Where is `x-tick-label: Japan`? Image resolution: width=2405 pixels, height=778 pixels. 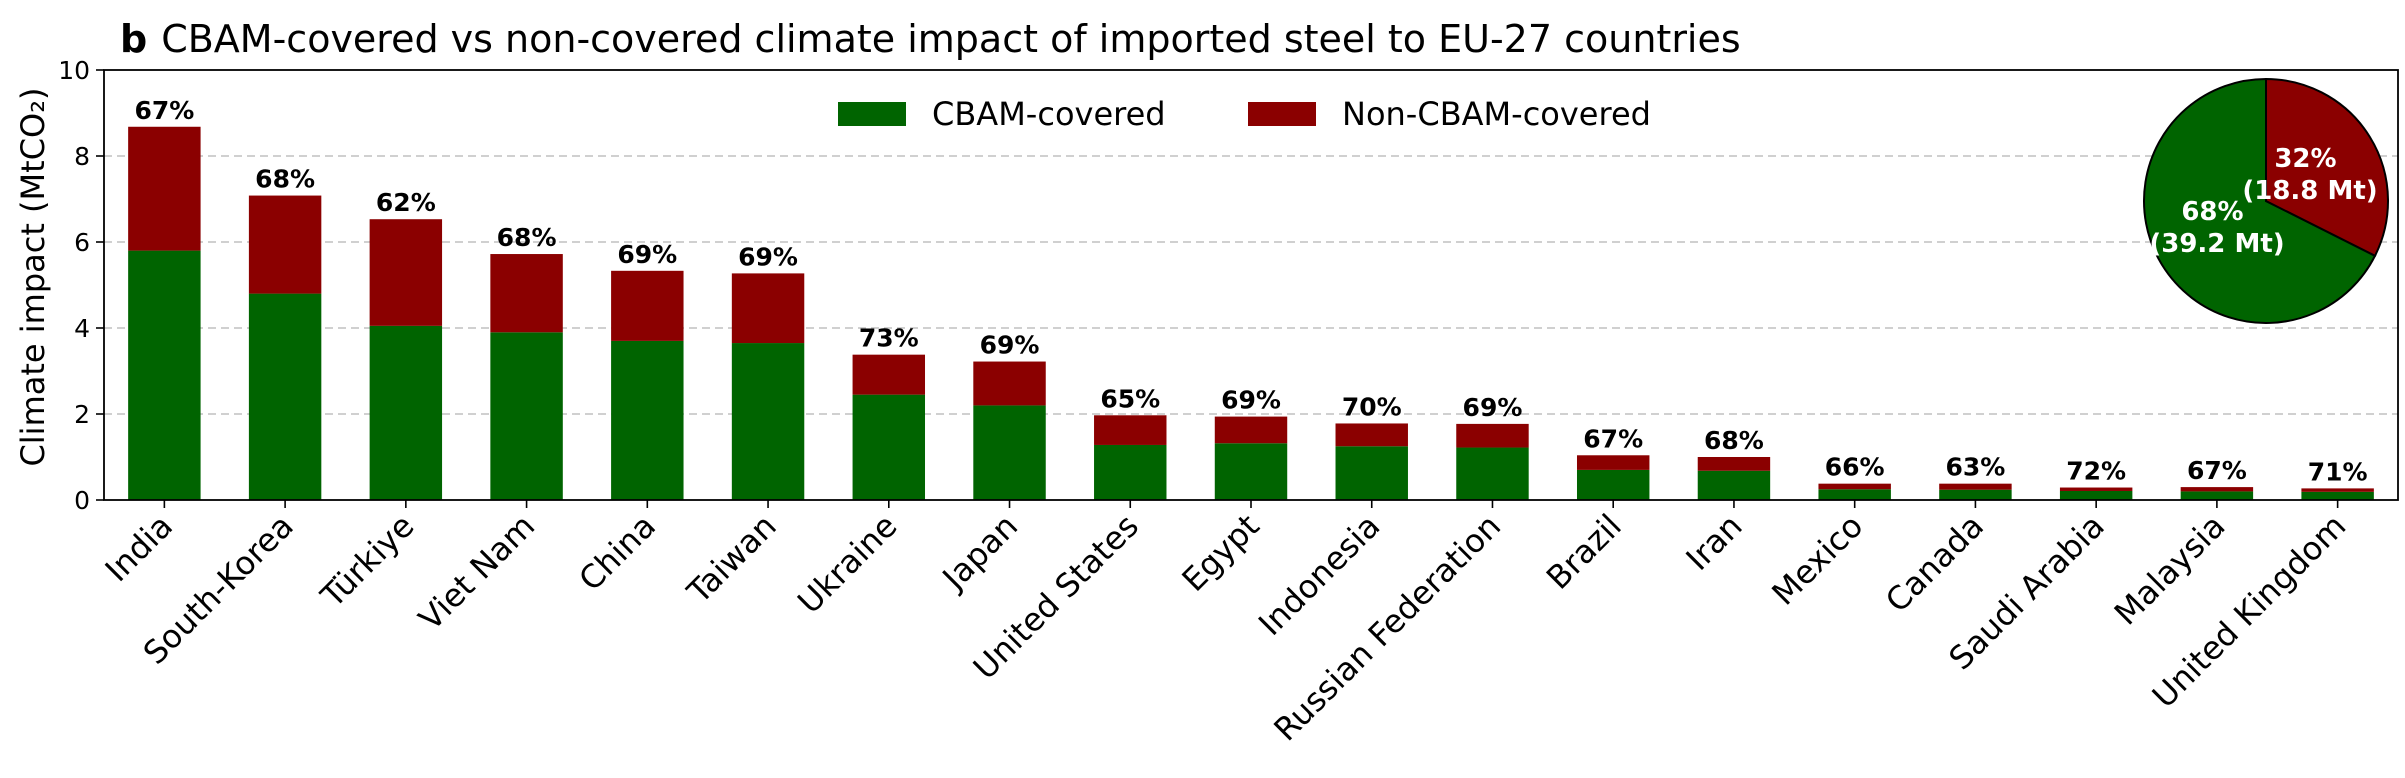
x-tick-label: Japan is located at coordinates (979, 552).